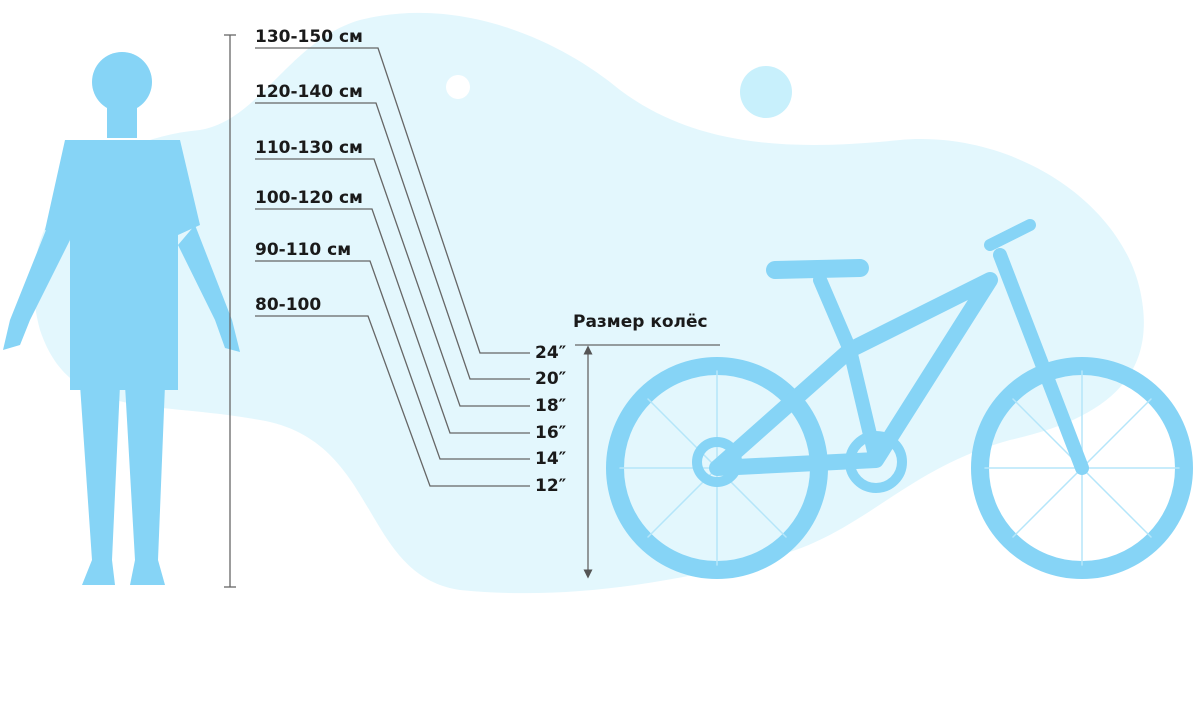 This screenshot has height=710, width=1200. I want to click on wheel-label: 20″, so click(551, 379).